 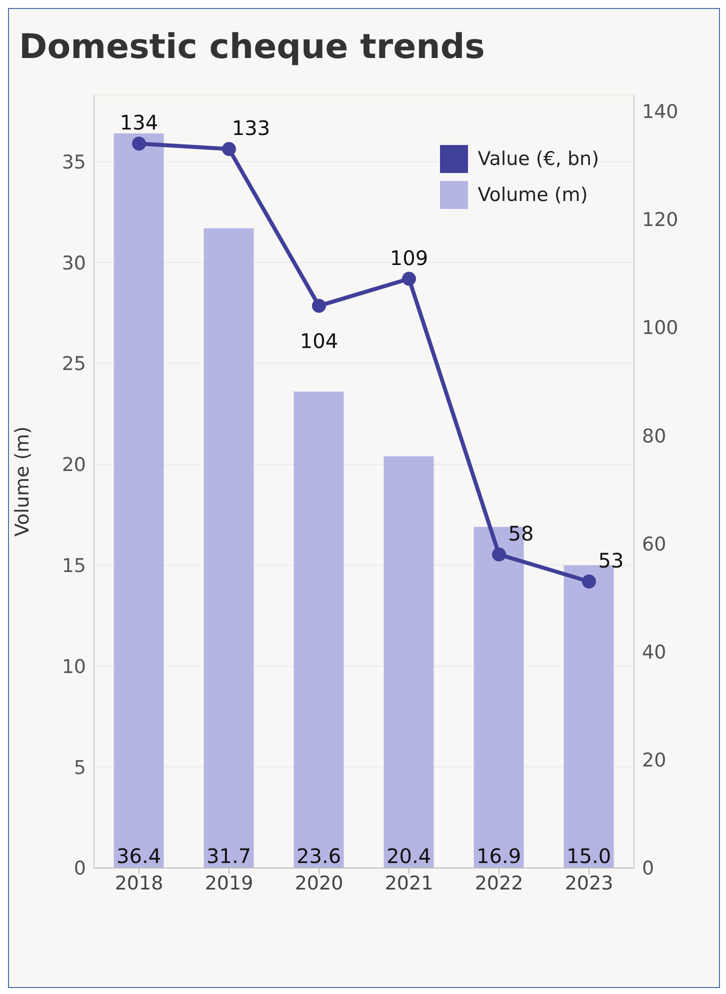 What do you see at coordinates (611, 560) in the screenshot?
I see `data-label: 53` at bounding box center [611, 560].